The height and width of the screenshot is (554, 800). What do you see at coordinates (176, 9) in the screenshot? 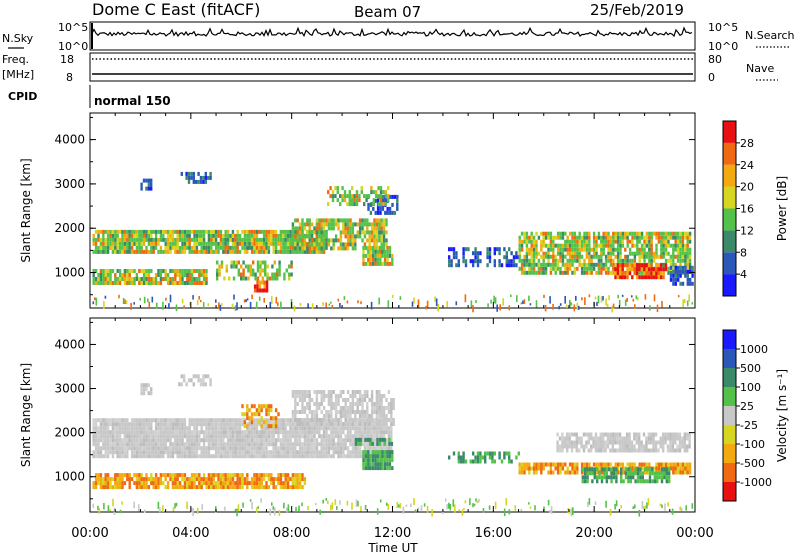
I see `station-title: Dome C East (fitACF)` at bounding box center [176, 9].